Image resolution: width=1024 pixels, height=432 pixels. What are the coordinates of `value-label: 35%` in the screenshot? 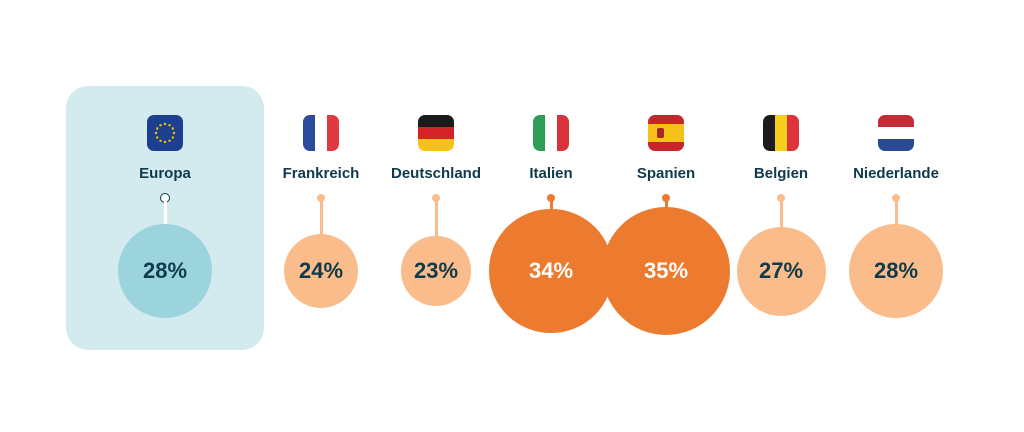 It's located at (666, 270).